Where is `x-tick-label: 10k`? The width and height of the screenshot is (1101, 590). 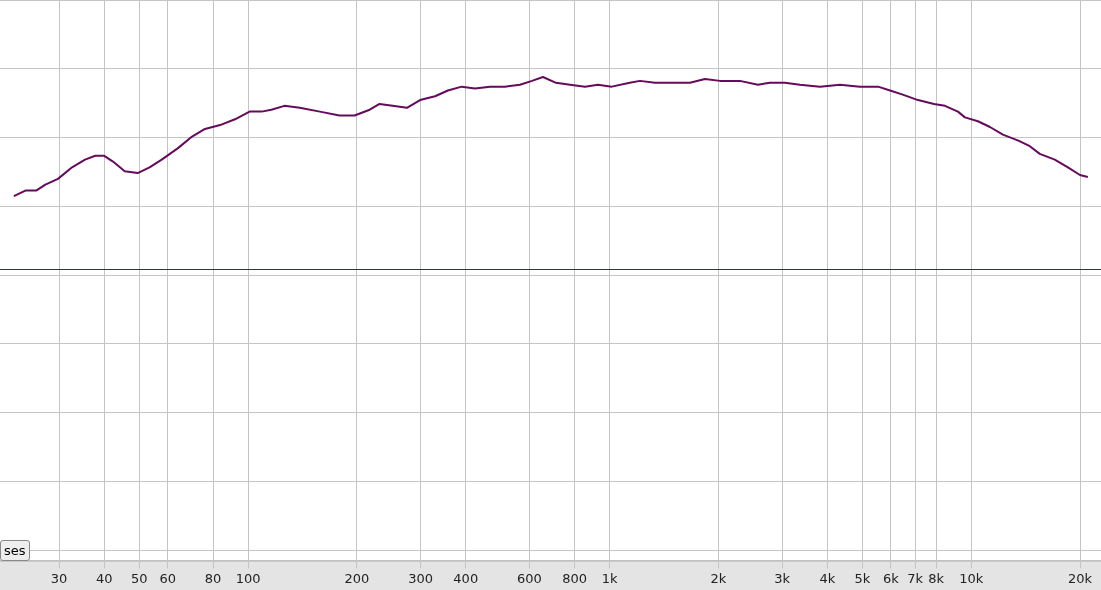 x-tick-label: 10k is located at coordinates (971, 578).